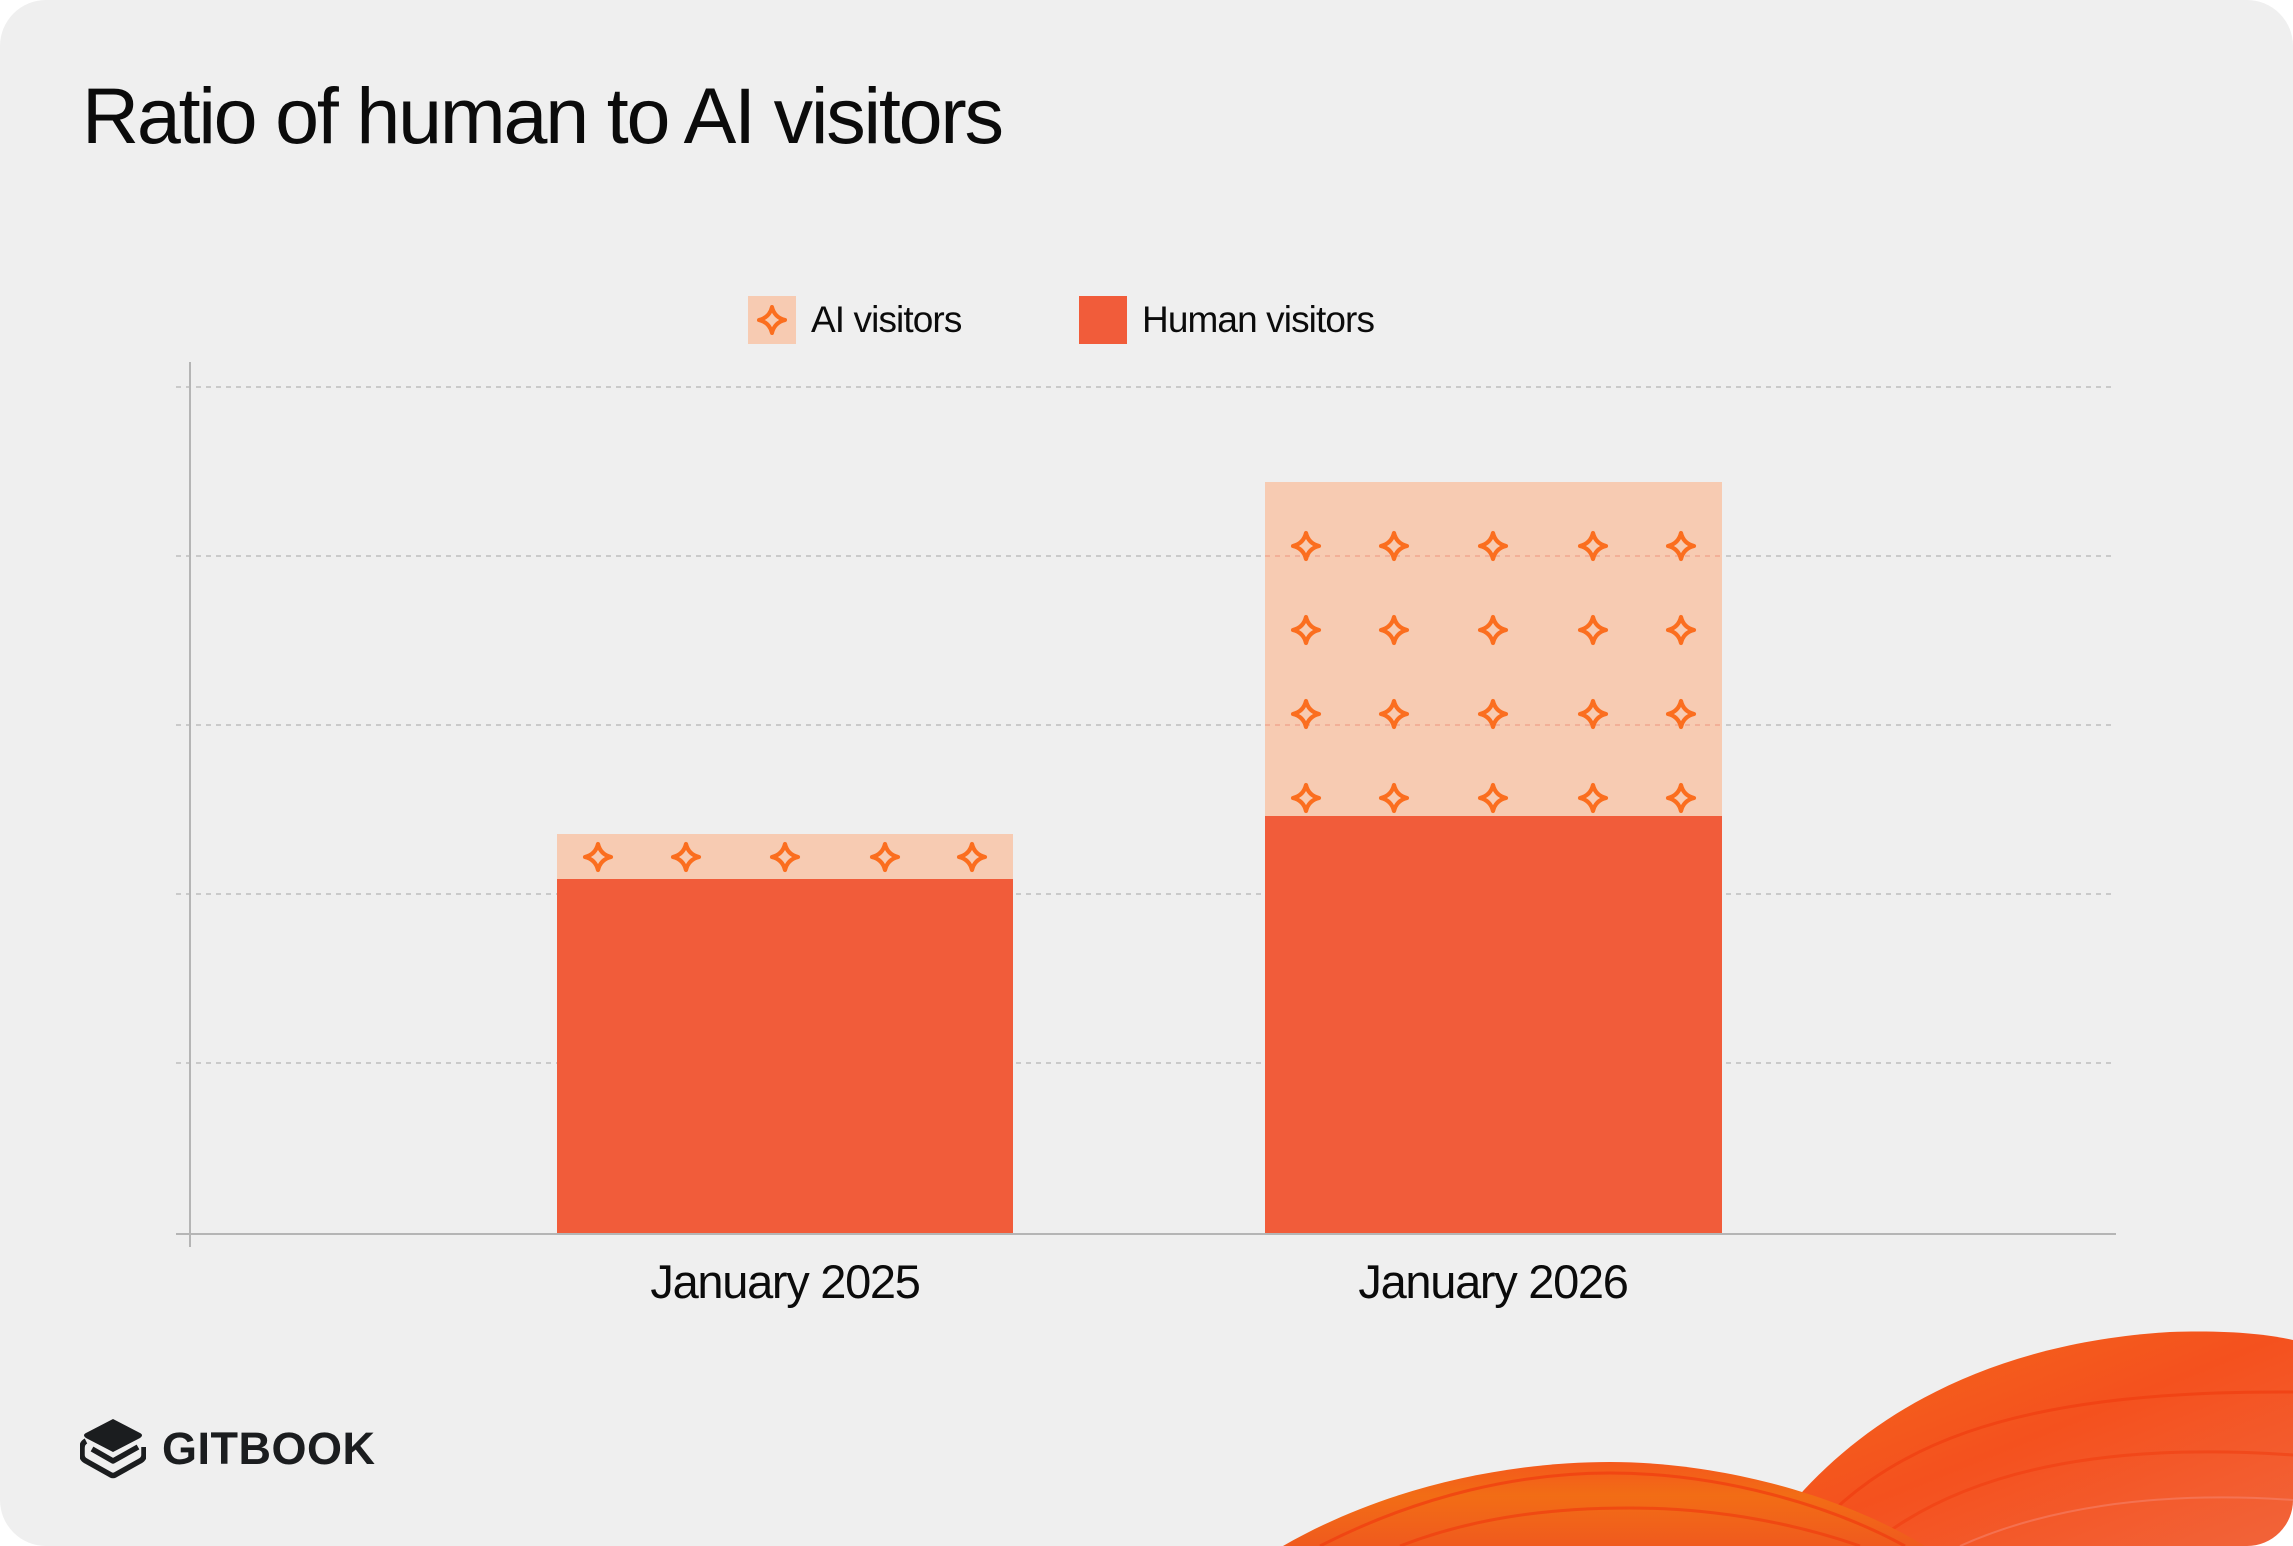  I want to click on legend-label-ai-visitors: AI visitors, so click(886, 319).